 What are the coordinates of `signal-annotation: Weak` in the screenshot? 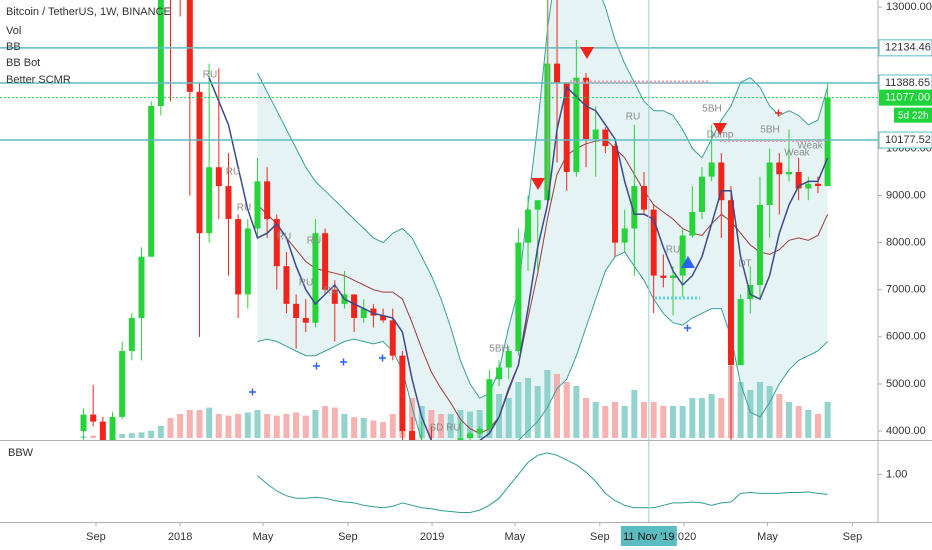 It's located at (797, 153).